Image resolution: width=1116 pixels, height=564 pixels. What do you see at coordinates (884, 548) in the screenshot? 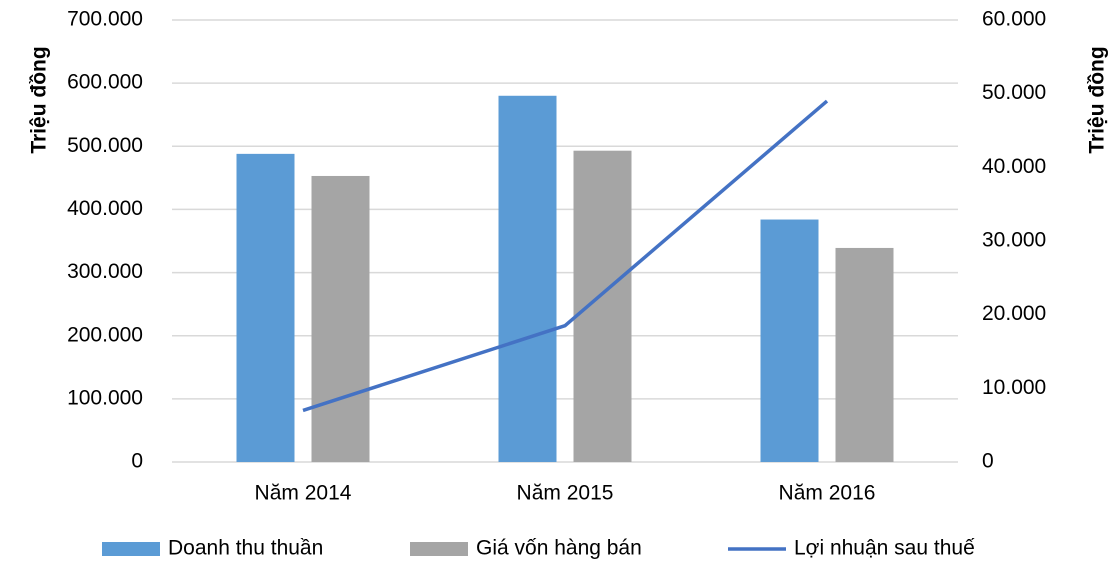
I see `legend-label: Lợi nhuận sau thuế` at bounding box center [884, 548].